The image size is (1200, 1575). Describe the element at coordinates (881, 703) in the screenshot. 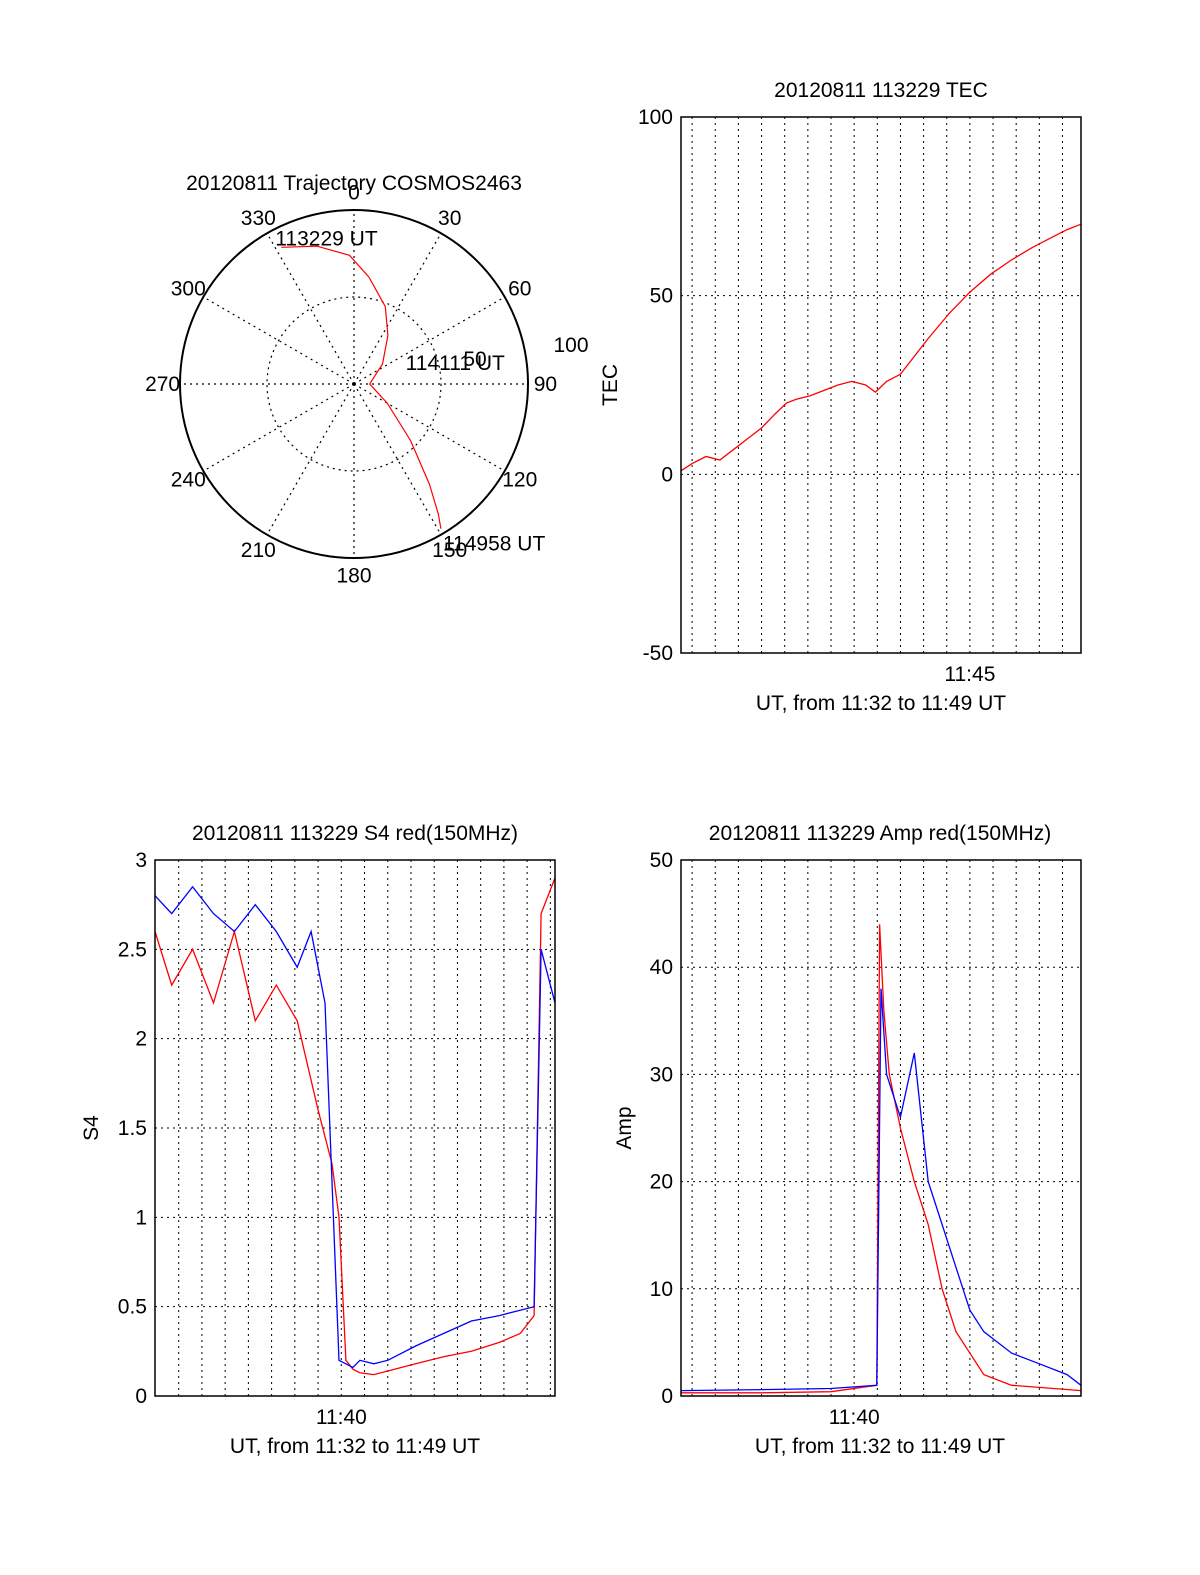

I see `tec-xlabel: UT, from 11:32 to 11:49 UT` at that location.